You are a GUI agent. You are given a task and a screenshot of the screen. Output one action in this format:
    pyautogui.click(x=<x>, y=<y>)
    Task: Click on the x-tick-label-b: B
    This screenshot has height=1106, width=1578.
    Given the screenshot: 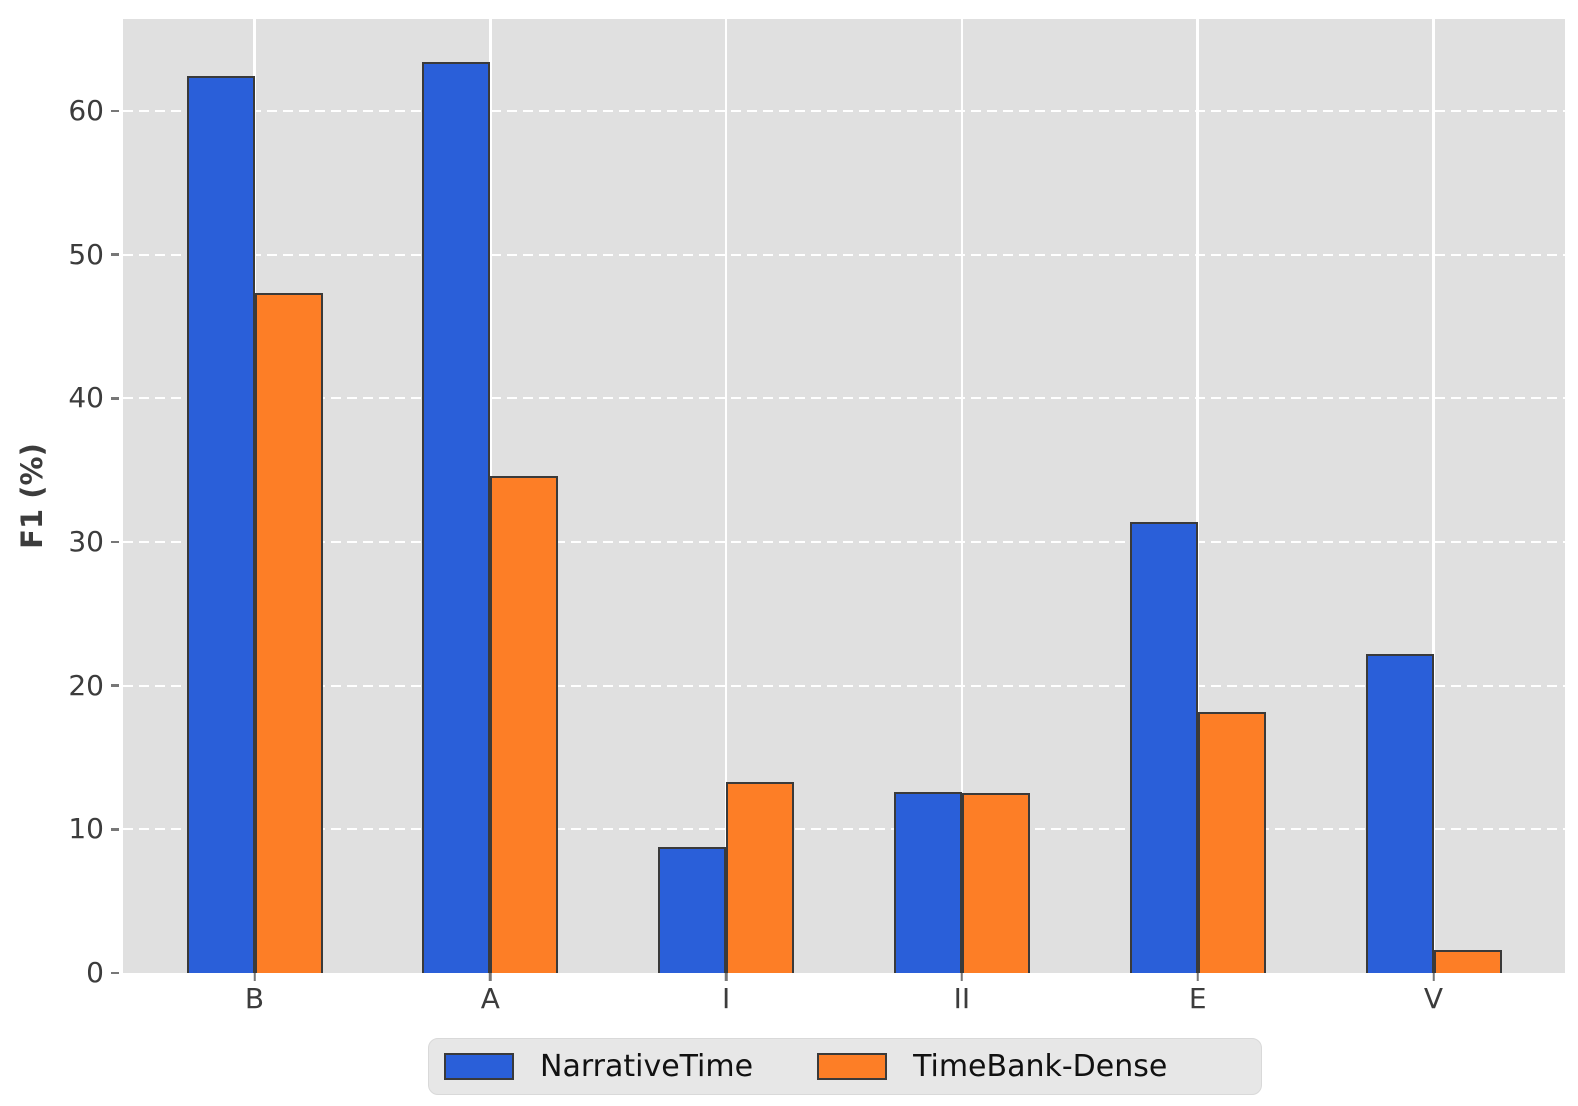 What is the action you would take?
    pyautogui.click(x=254, y=998)
    